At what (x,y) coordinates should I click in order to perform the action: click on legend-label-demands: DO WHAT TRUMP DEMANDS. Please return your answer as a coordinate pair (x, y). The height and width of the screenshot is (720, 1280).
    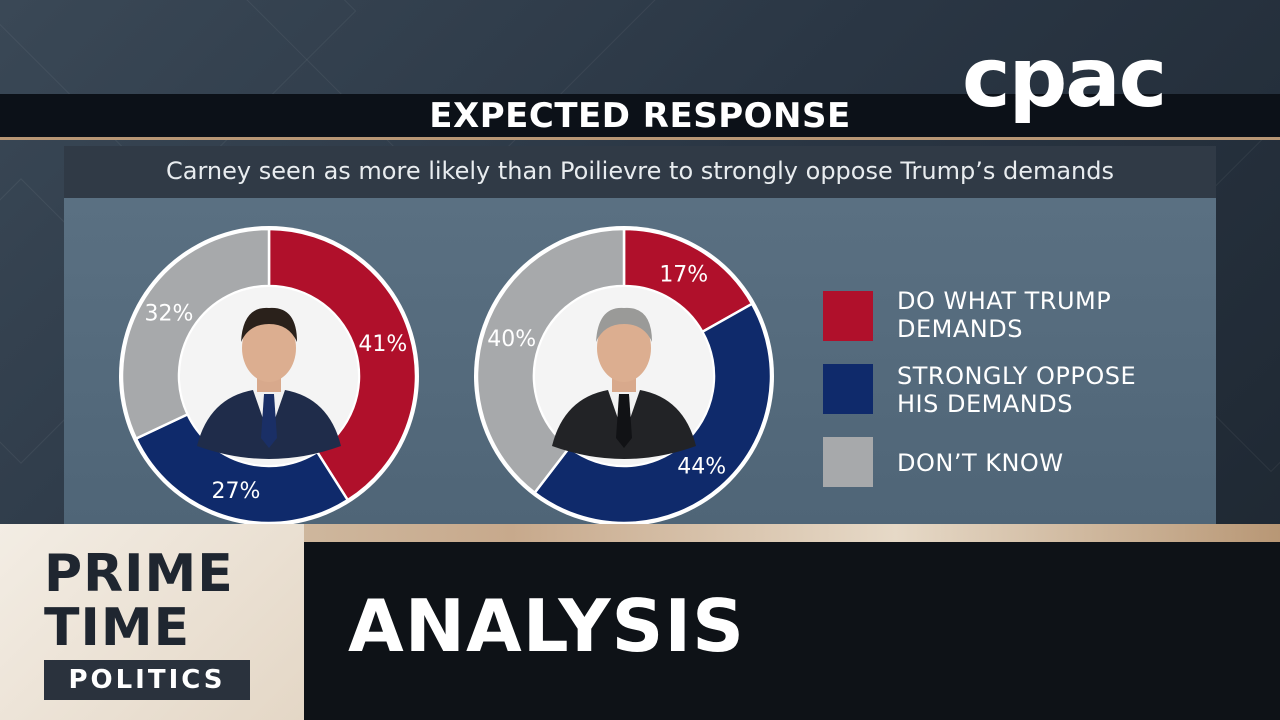
    Looking at the image, I should click on (1004, 315).